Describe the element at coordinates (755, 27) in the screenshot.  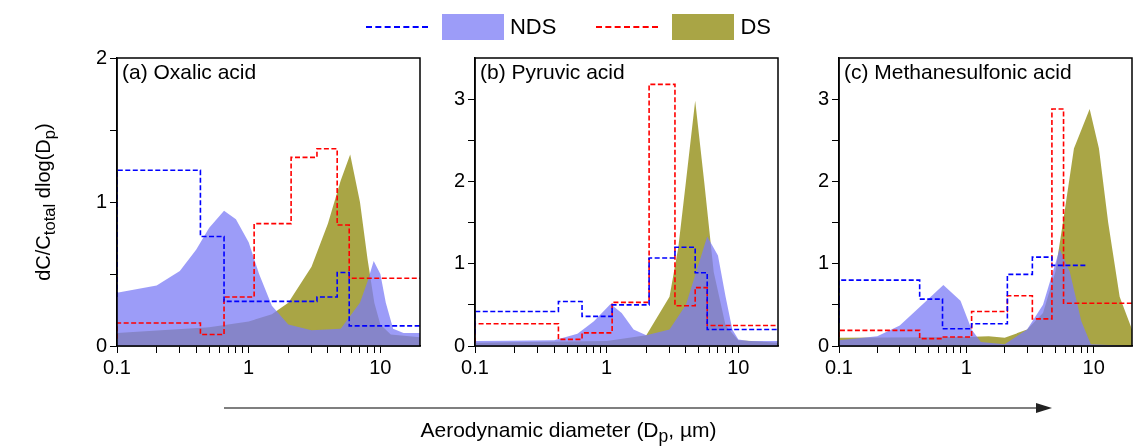
I see `legend-label: DS` at that location.